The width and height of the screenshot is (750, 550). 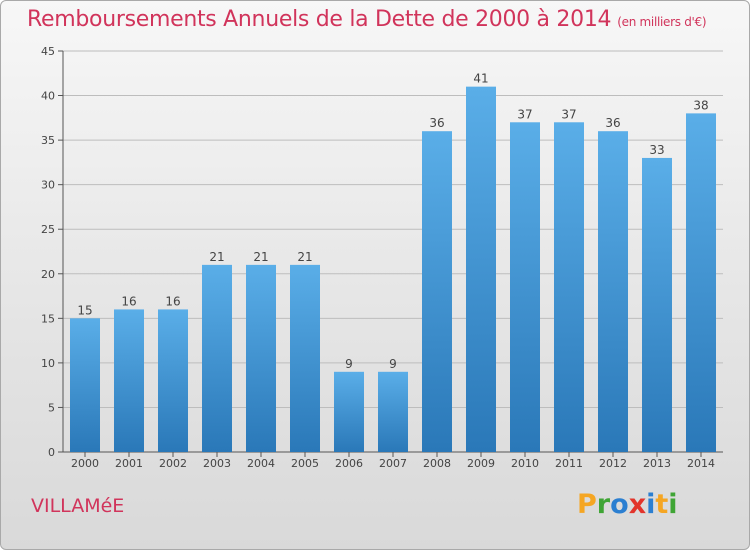 What do you see at coordinates (173, 463) in the screenshot?
I see `x-tick-label-2002: 2002` at bounding box center [173, 463].